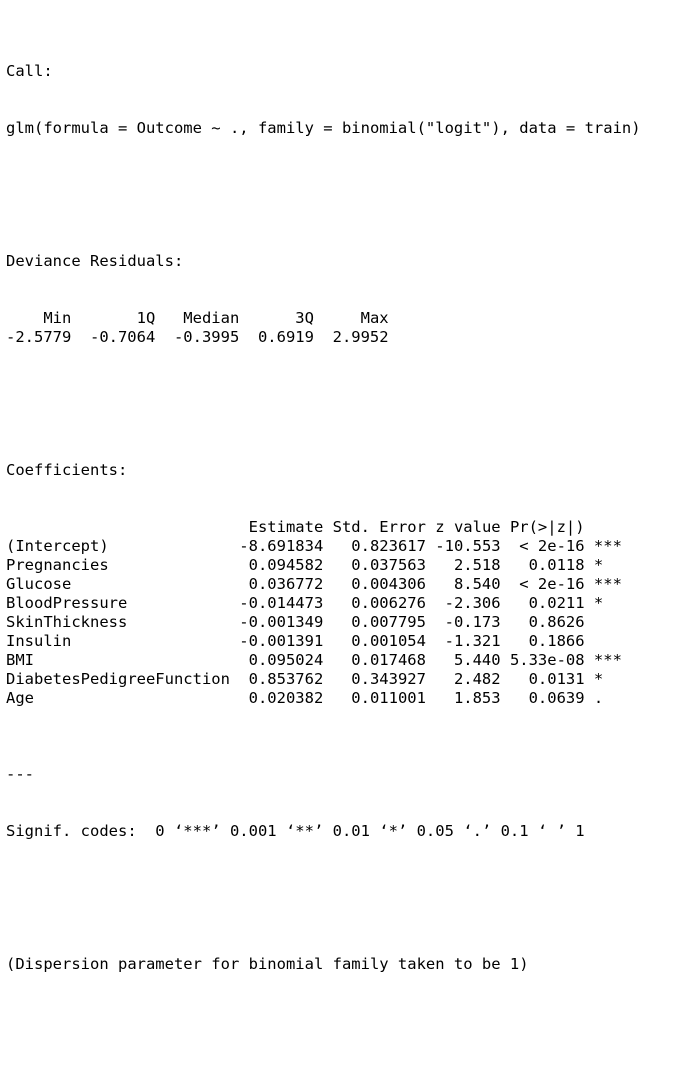 This screenshot has width=693, height=1084. I want to click on deviance-header-median: Median, so click(211, 318).